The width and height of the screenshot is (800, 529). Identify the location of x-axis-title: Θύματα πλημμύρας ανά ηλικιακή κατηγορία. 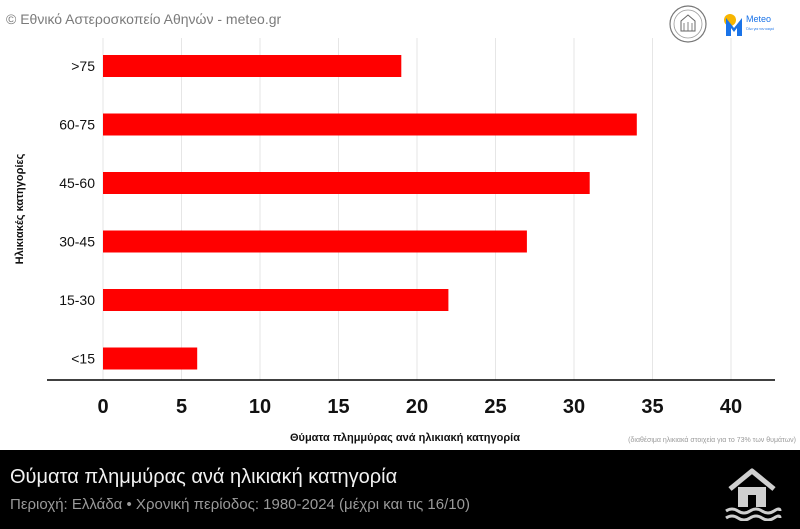
(405, 438).